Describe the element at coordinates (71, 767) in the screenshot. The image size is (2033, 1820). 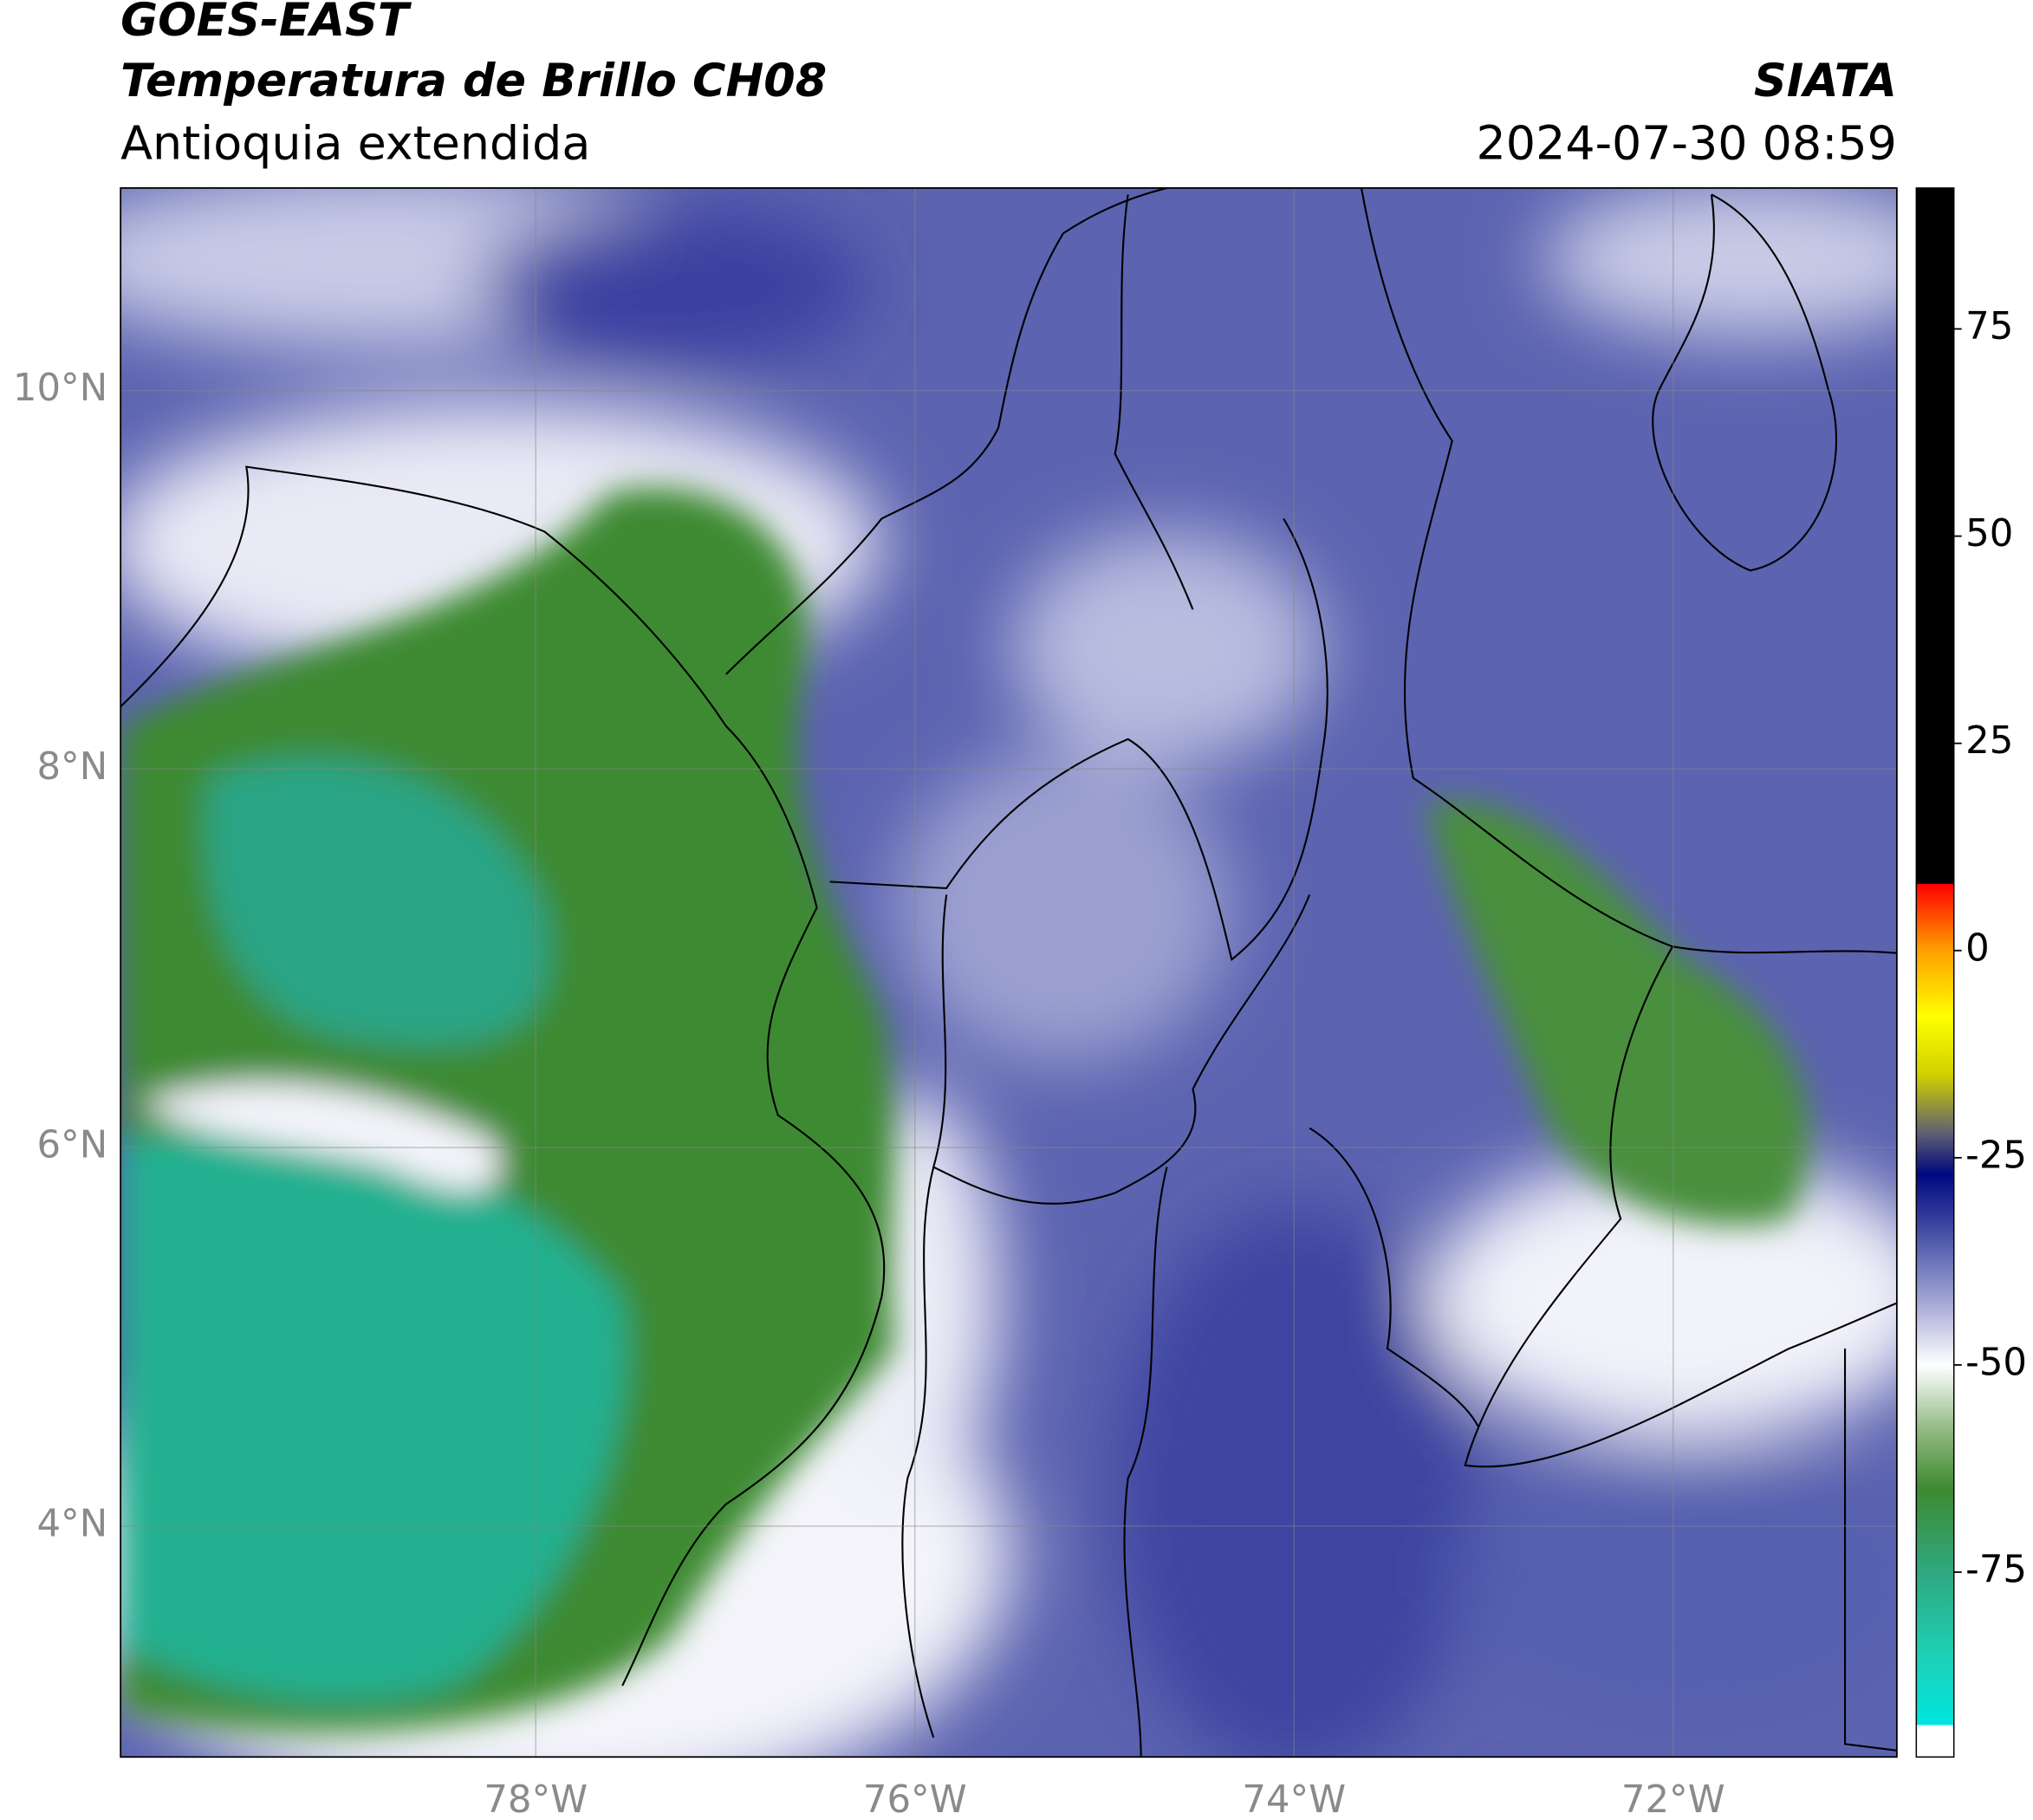
I see `y-tick-label: 8°N` at that location.